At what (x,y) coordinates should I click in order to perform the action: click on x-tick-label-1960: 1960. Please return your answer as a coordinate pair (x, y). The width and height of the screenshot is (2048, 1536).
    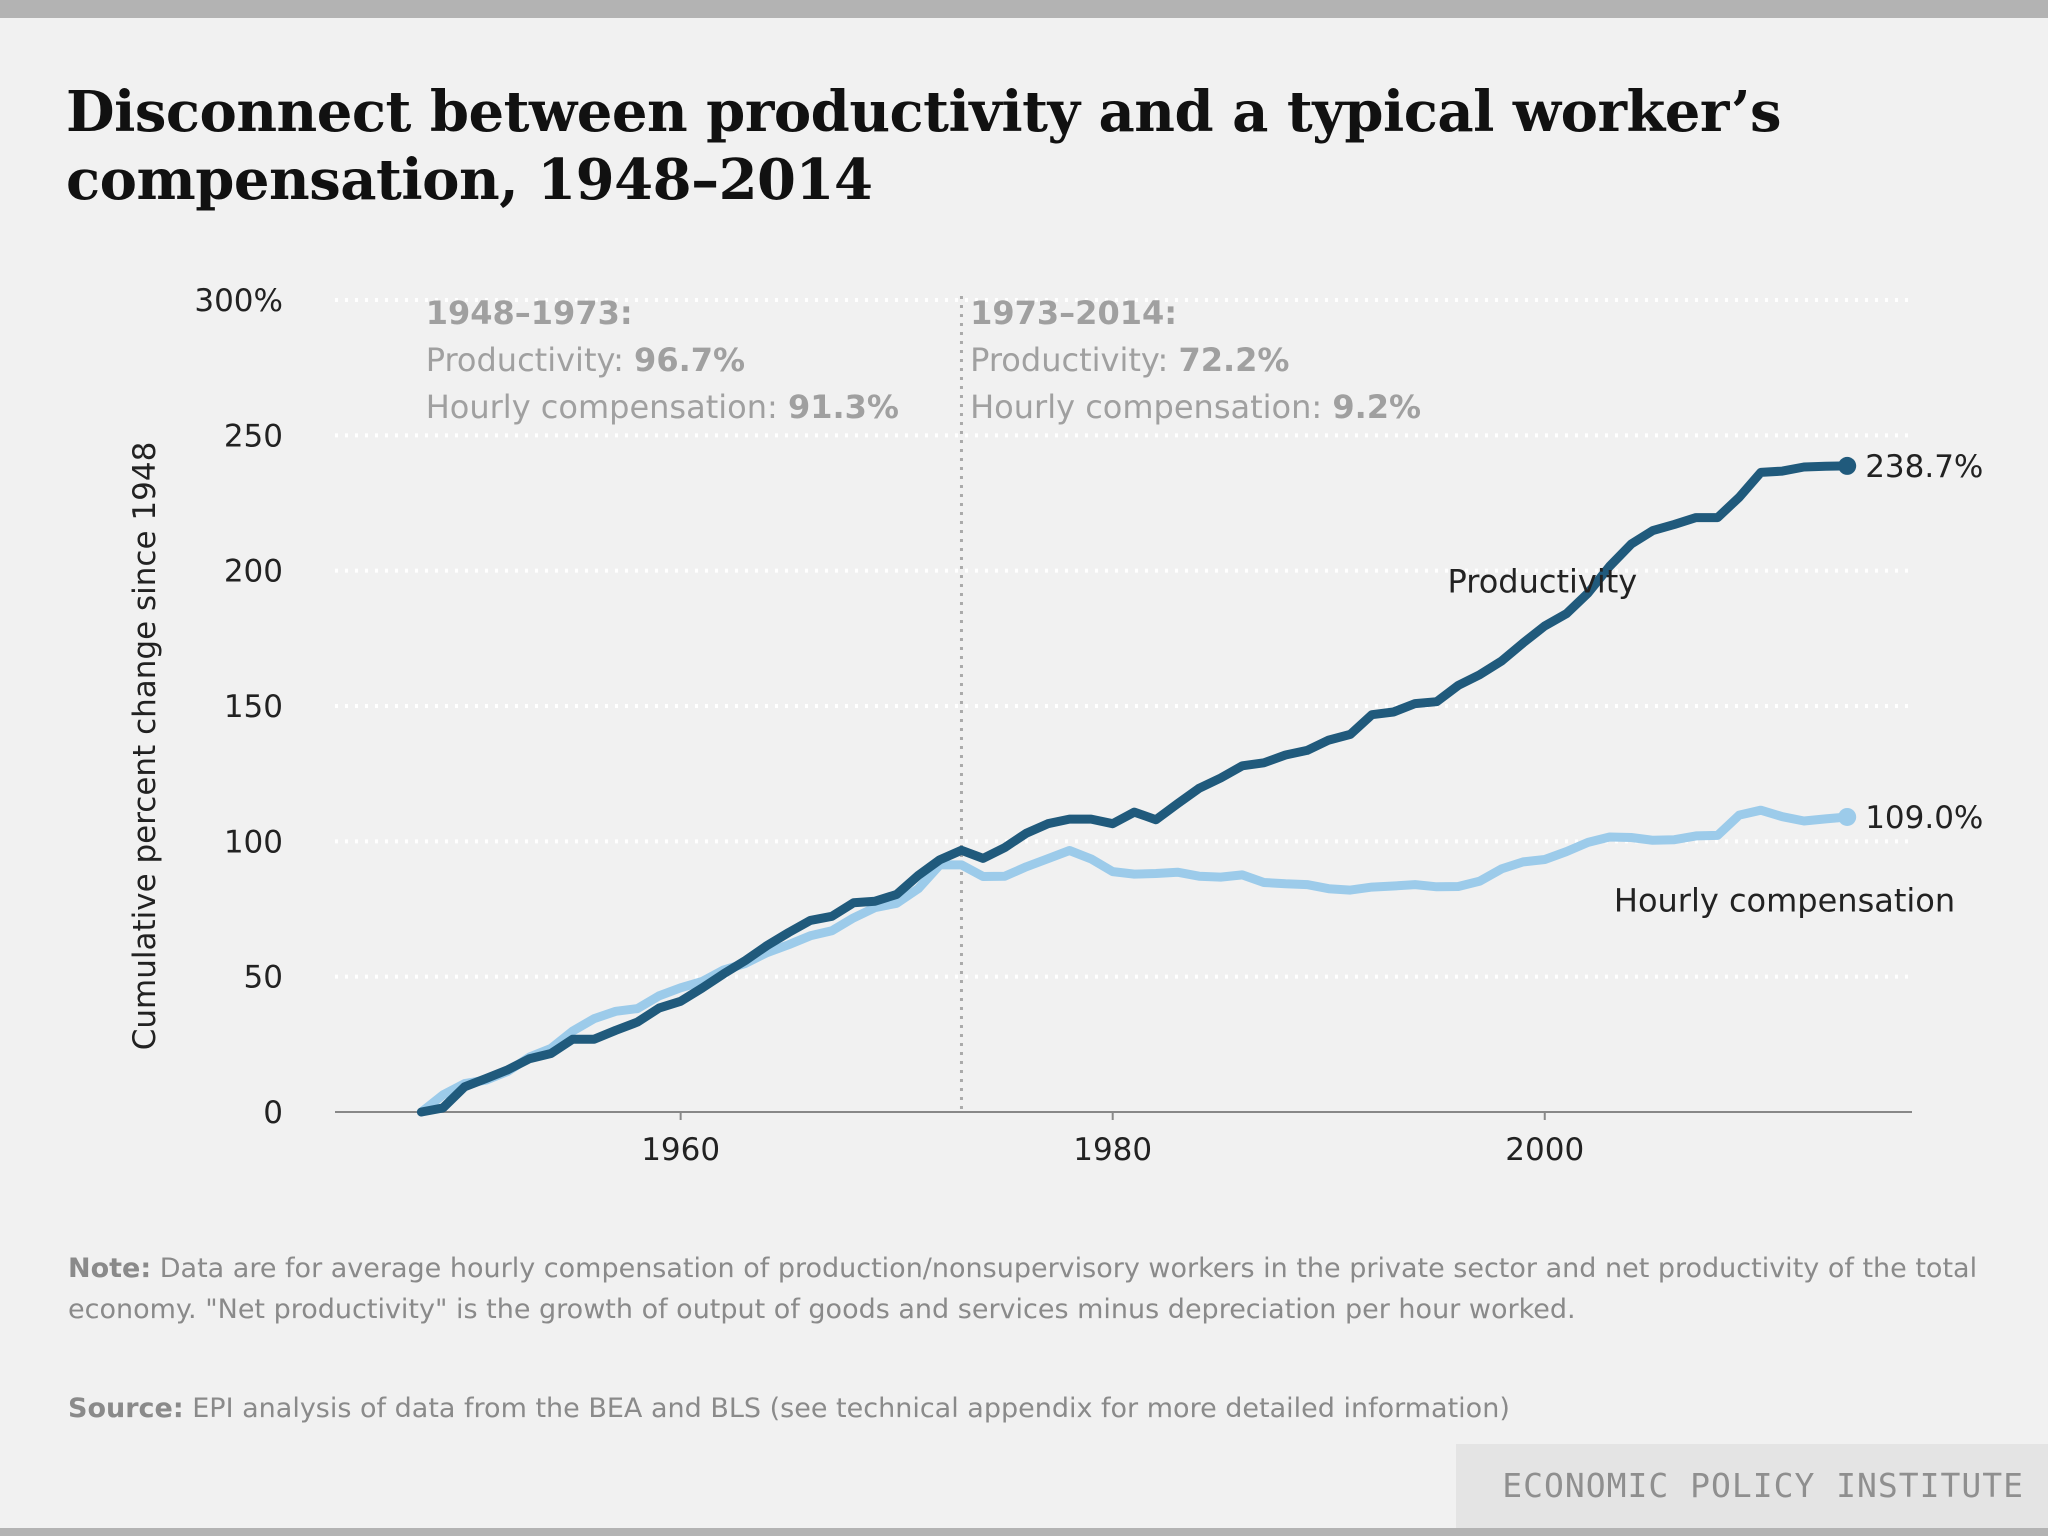
    Looking at the image, I should click on (680, 1150).